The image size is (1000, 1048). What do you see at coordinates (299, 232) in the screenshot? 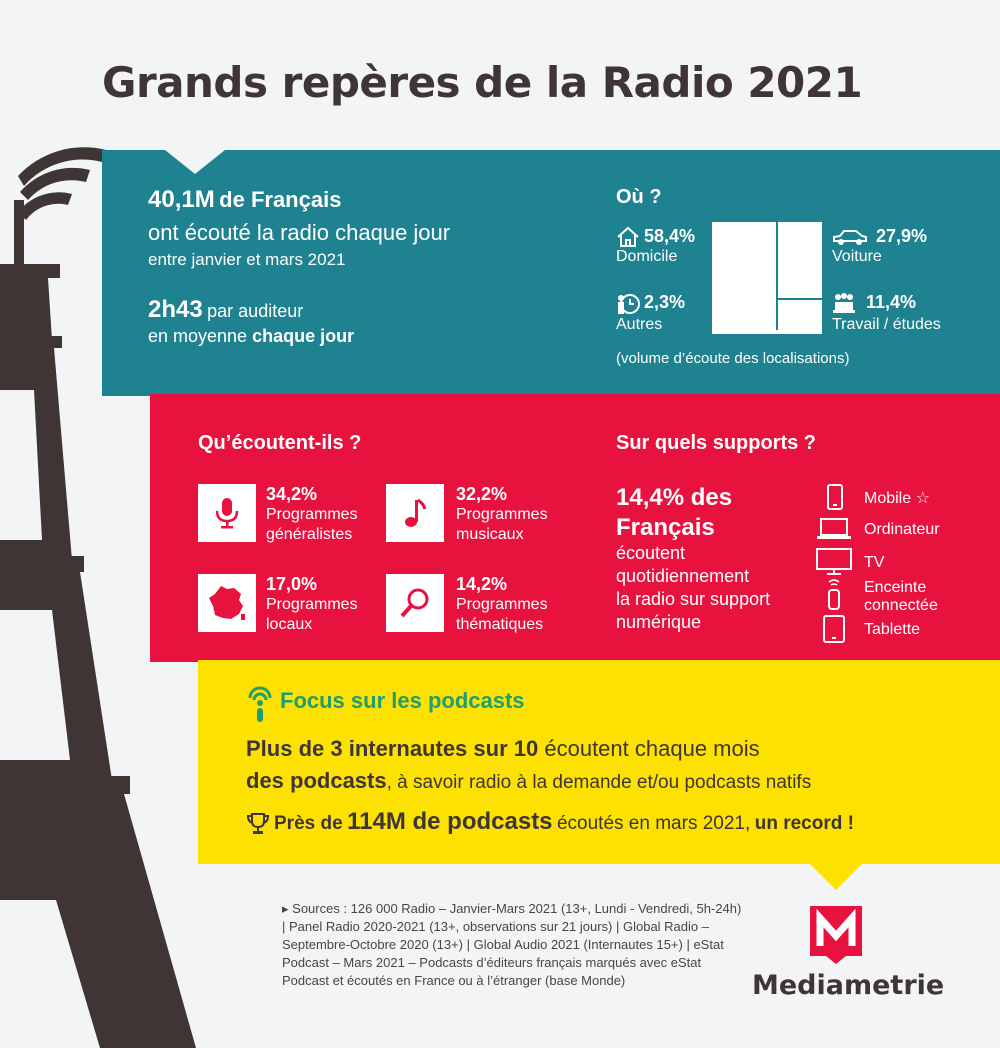
I see `audience-line2: ont écouté la radio chaque jour` at bounding box center [299, 232].